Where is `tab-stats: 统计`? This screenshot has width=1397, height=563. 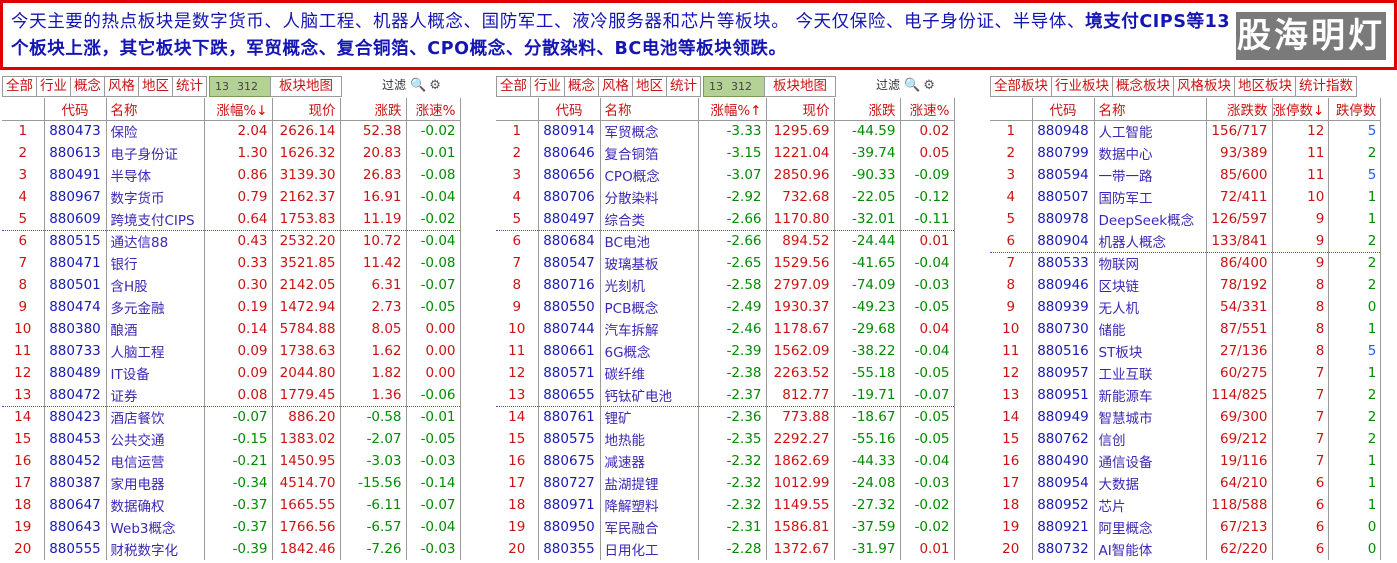
tab-stats: 统计 is located at coordinates (683, 86).